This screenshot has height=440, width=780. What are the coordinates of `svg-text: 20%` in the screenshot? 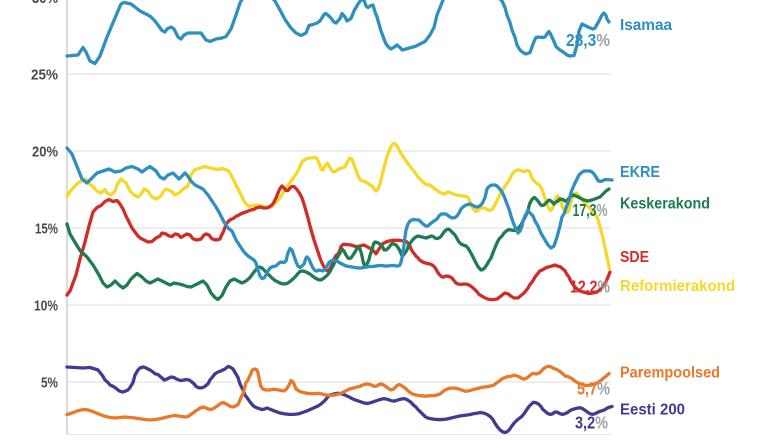 It's located at (45, 152).